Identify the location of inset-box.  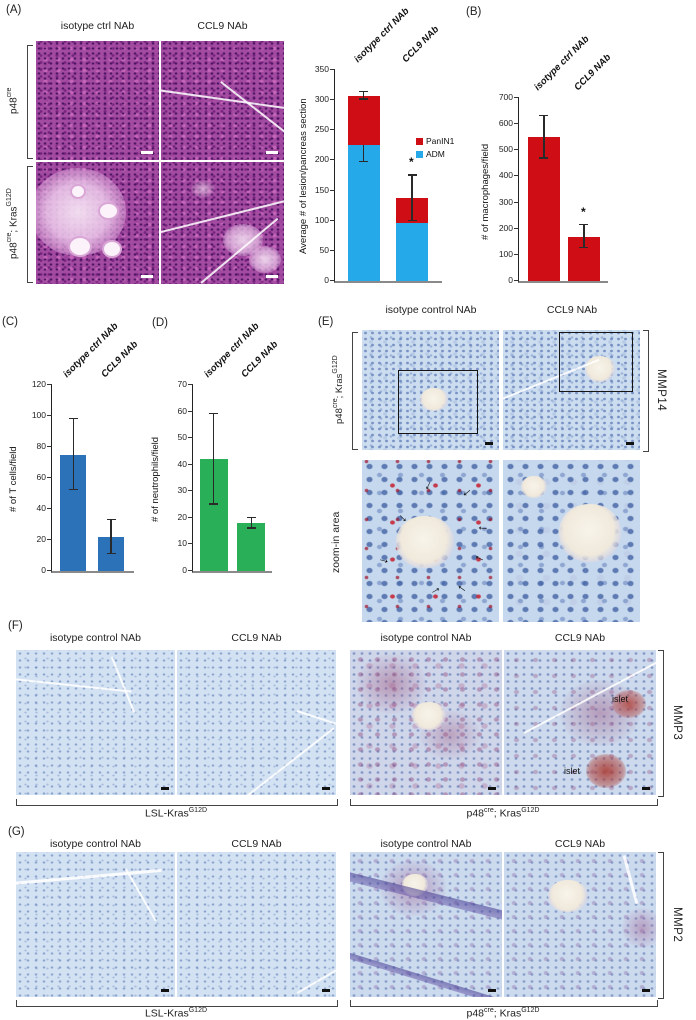
(438, 402).